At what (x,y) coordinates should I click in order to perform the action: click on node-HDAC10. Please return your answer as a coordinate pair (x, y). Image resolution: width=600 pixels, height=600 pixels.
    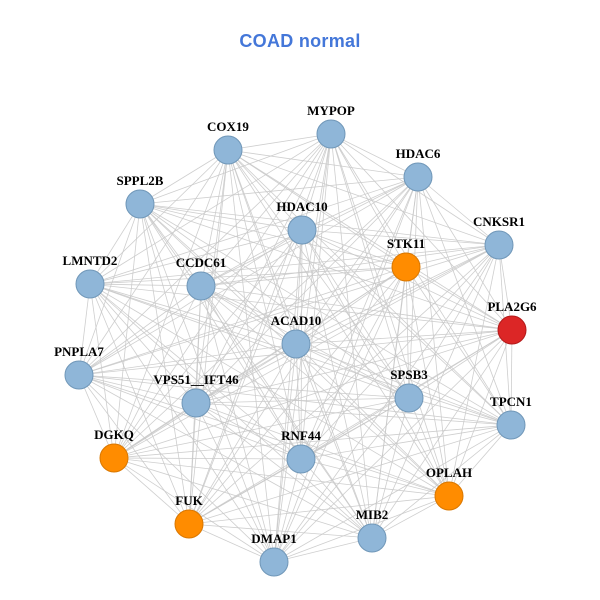
    Looking at the image, I should click on (302, 230).